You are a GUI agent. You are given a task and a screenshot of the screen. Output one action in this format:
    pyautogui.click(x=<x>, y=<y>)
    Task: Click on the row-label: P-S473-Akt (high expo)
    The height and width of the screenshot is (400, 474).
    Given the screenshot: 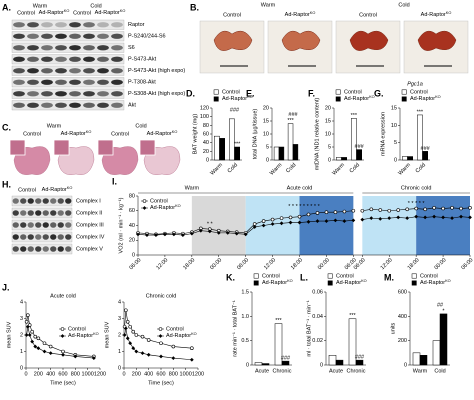 What is the action you would take?
    pyautogui.click(x=156, y=71)
    